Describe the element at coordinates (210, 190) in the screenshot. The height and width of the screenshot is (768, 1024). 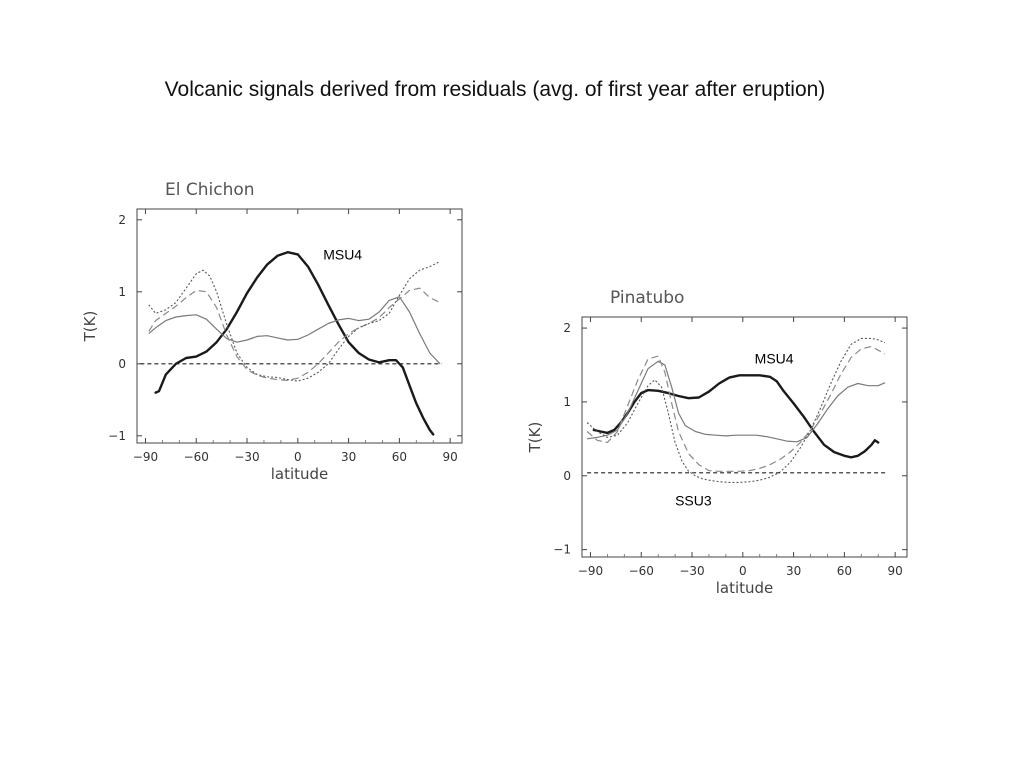
I see `chart-title: El Chichon` at that location.